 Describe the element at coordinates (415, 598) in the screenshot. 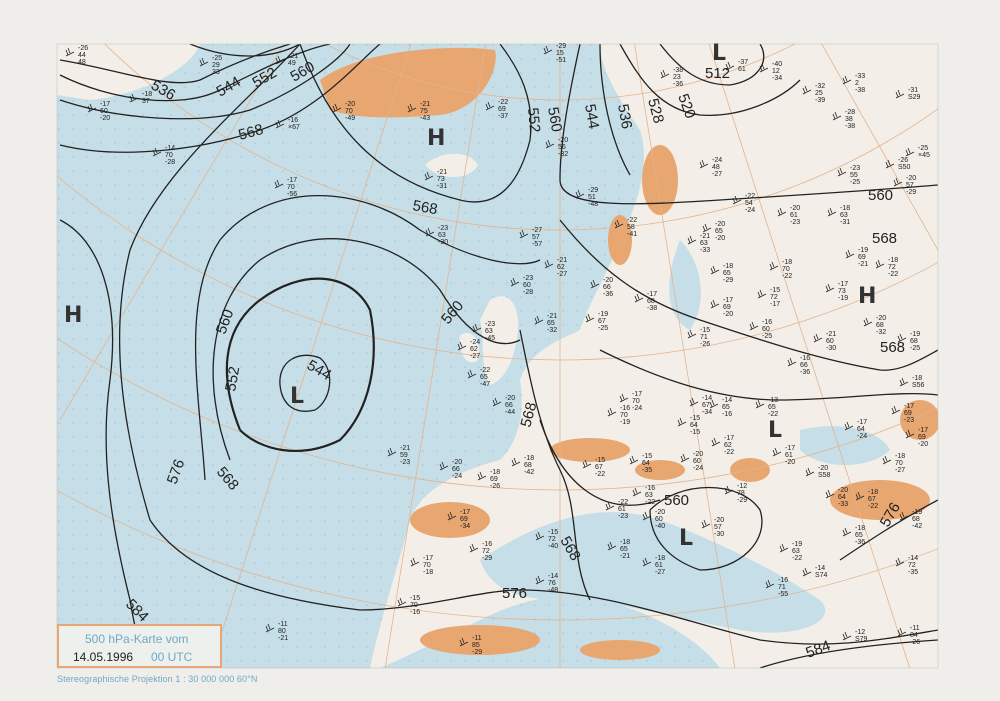

I see `station-value: -15` at that location.